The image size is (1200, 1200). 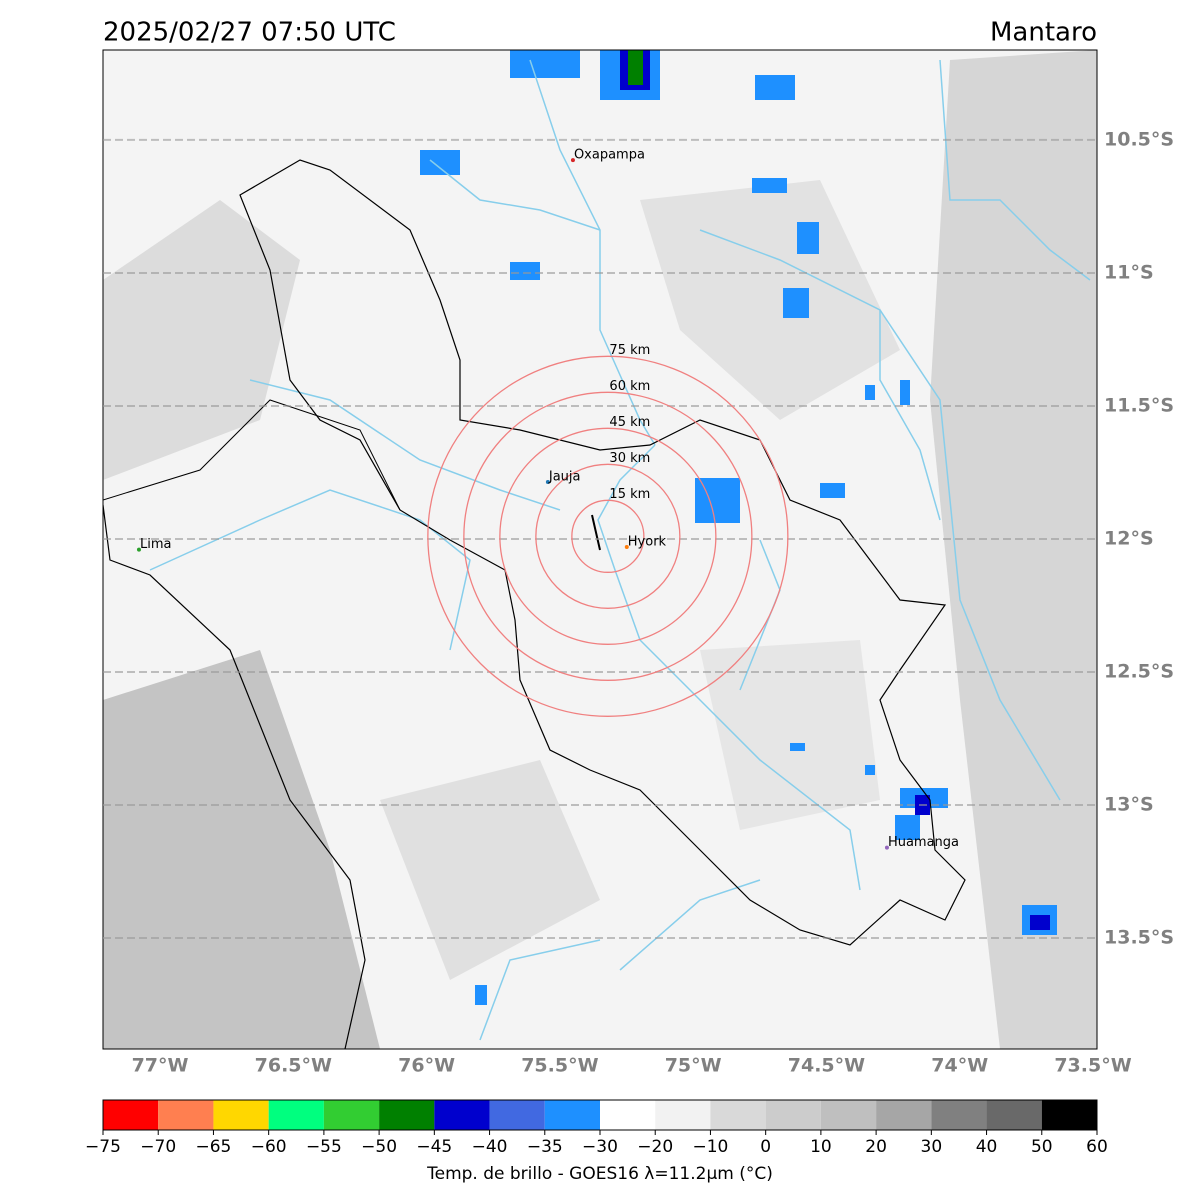 I want to click on city-label: Huamanga, so click(x=923, y=842).